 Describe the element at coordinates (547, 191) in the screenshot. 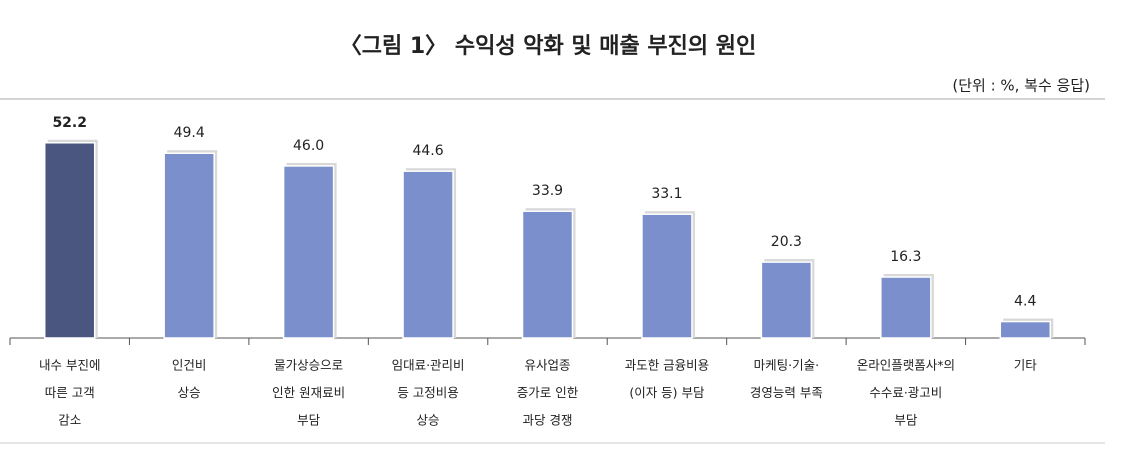

I see `value-label: 33.9` at that location.